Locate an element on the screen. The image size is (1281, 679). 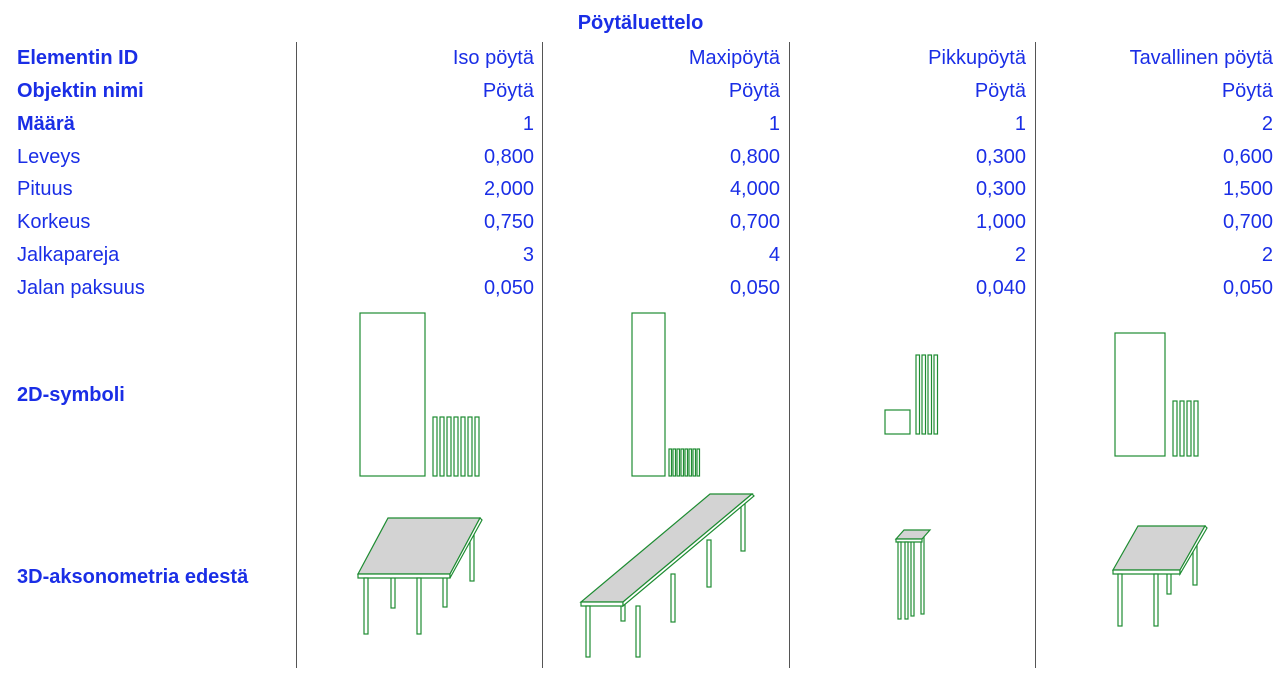
axon-3d-pikkupoyta is located at coordinates (913, 574).